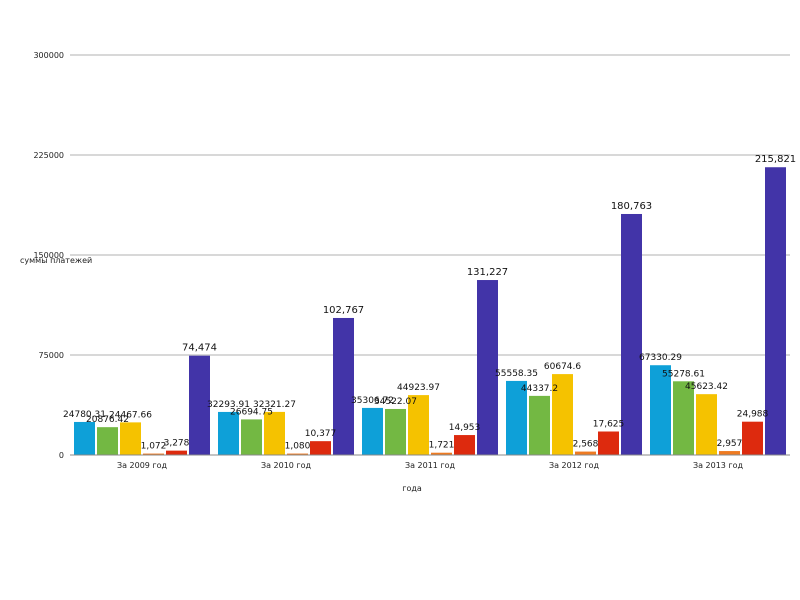 This screenshot has height=600, width=800. What do you see at coordinates (298, 447) in the screenshot?
I see `data-label: 1,080` at bounding box center [298, 447].